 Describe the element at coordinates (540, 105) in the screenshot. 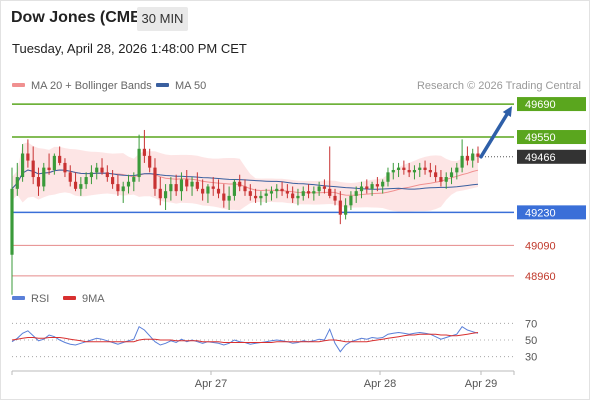

I see `level-tag-text-49690: 49690` at that location.